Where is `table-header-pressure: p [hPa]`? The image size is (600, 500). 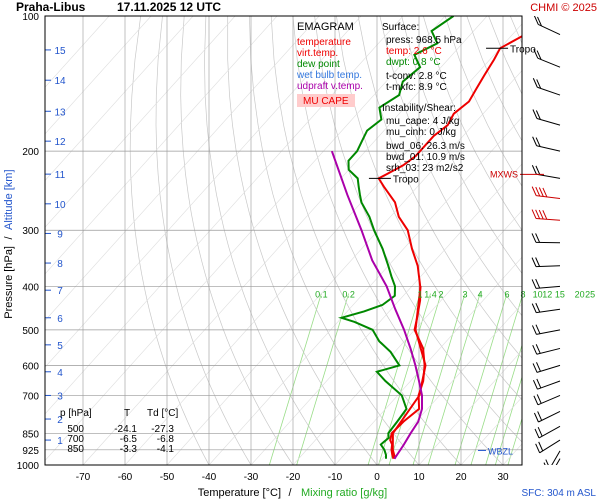
table-header-pressure: p [hPa] is located at coordinates (76, 413).